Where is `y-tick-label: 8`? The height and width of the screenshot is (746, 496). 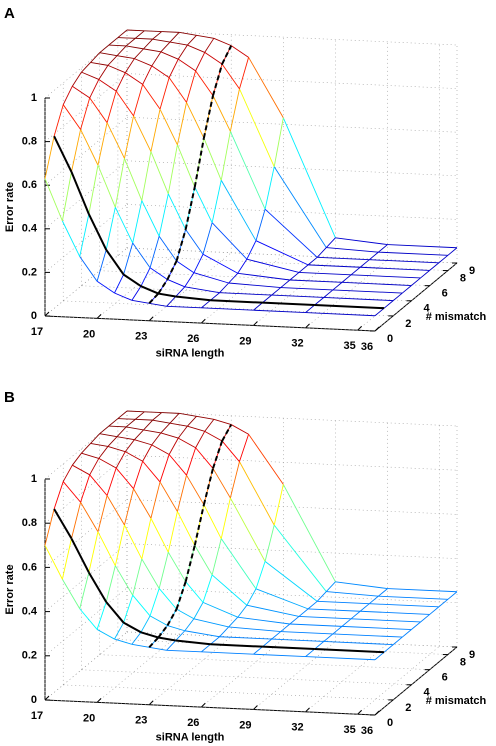
y-tick-label: 8 is located at coordinates (463, 662).